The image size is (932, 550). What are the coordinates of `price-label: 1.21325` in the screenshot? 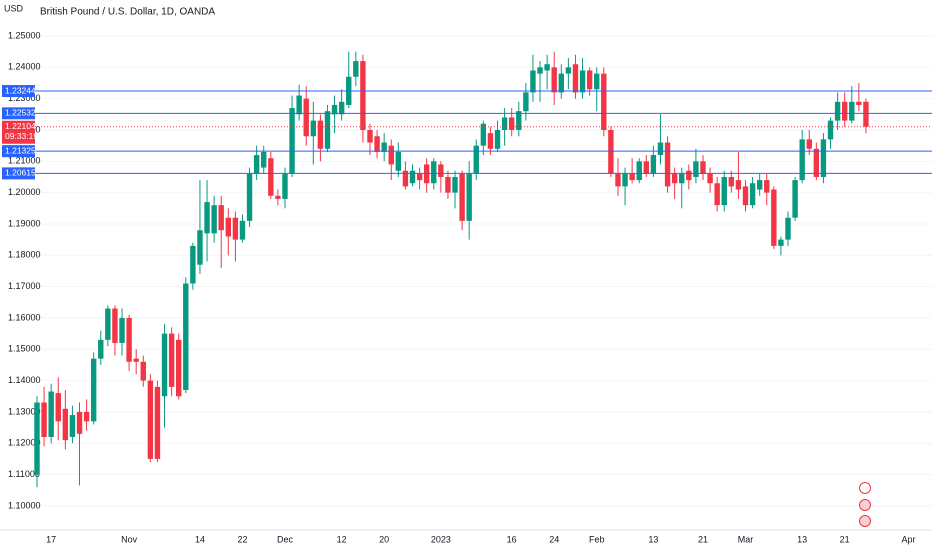 It's located at (20, 150).